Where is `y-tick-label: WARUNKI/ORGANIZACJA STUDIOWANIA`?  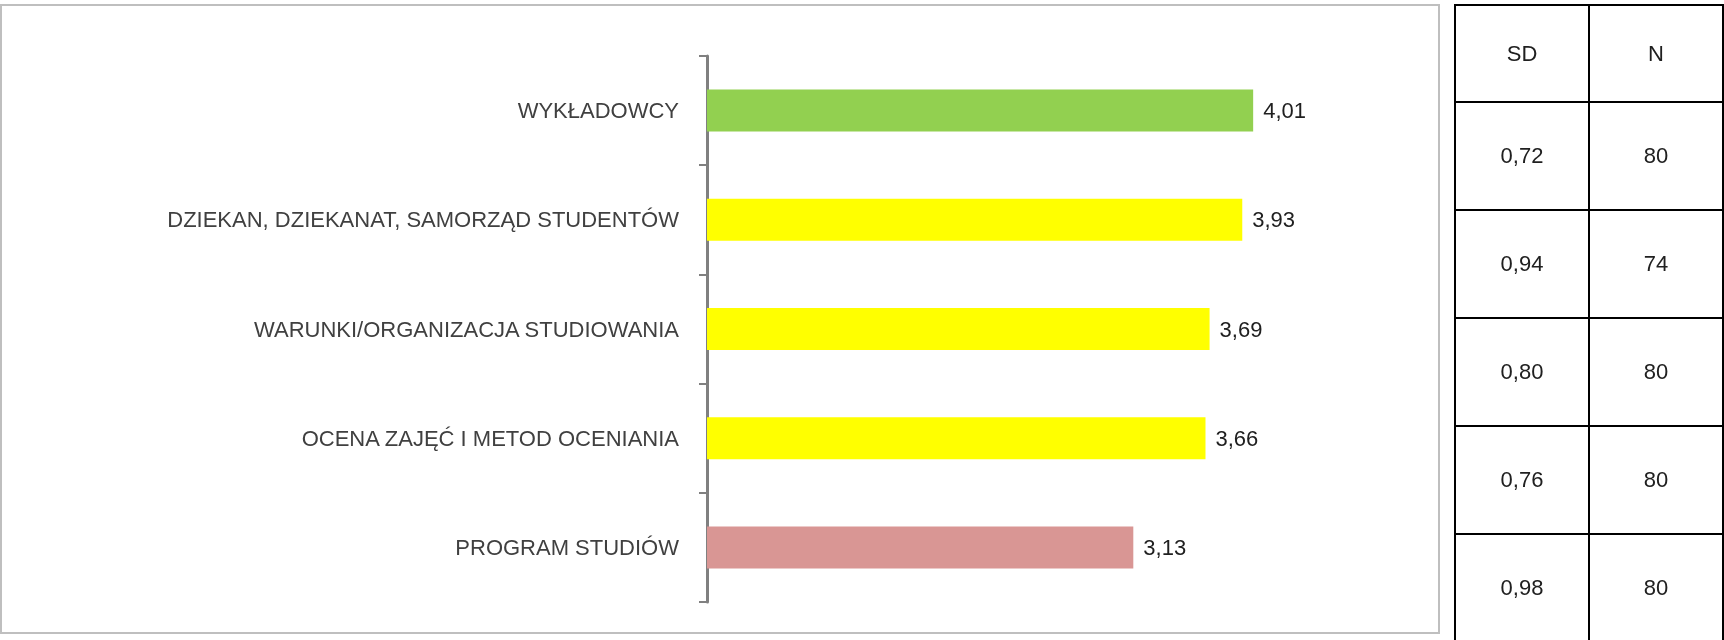 y-tick-label: WARUNKI/ORGANIZACJA STUDIOWANIA is located at coordinates (467, 329).